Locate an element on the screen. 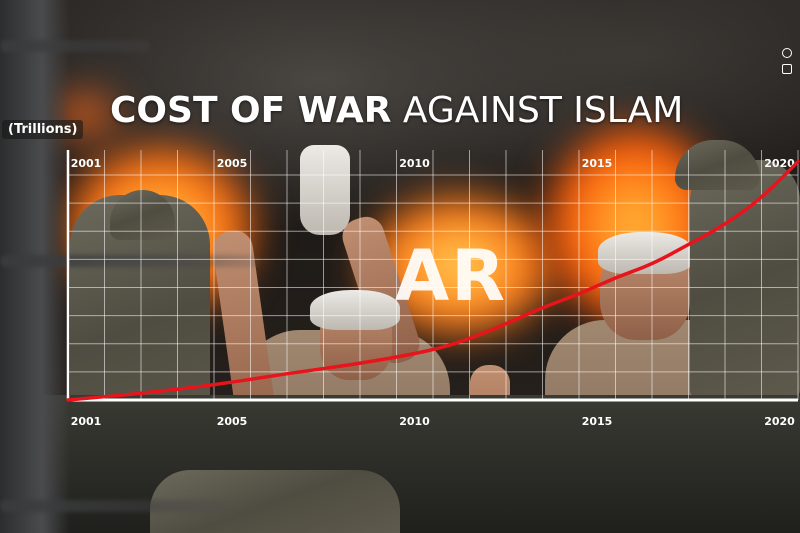 The image size is (800, 533). chart-title: COST OF WAR AGAINST ISLAM is located at coordinates (396, 110).